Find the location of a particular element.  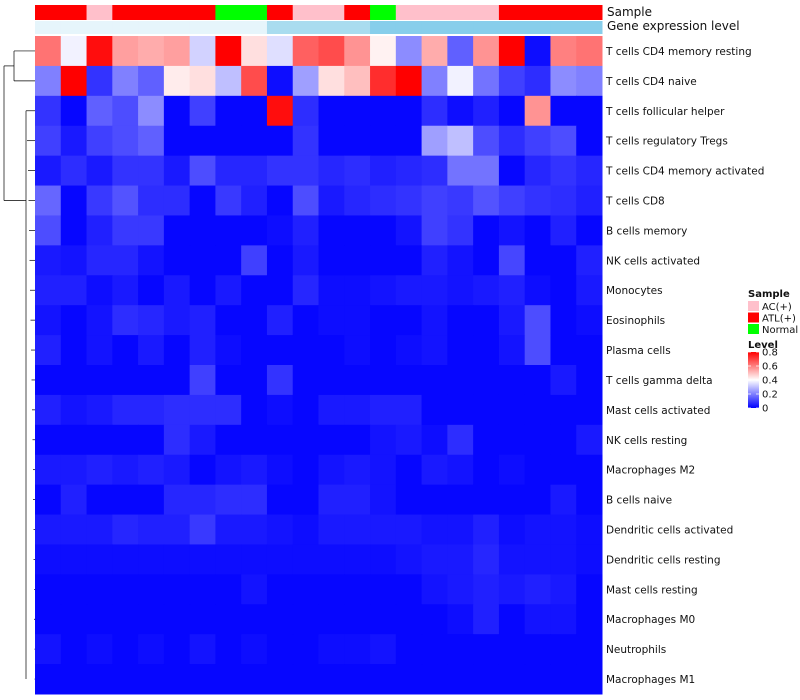

level-legend-tick-label: 0.2 is located at coordinates (770, 395).